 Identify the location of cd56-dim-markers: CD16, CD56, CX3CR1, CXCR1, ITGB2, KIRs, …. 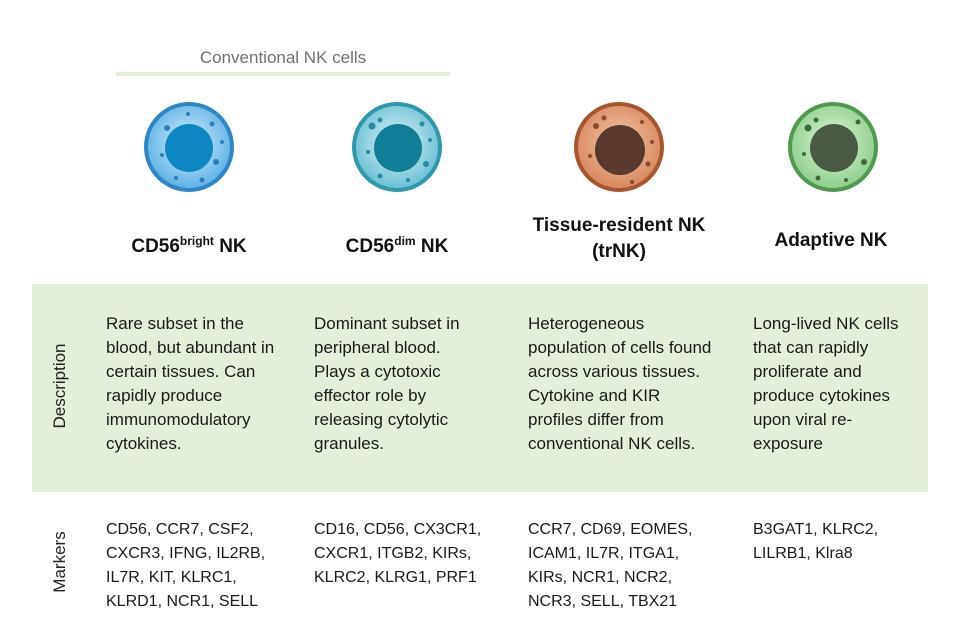
(398, 553).